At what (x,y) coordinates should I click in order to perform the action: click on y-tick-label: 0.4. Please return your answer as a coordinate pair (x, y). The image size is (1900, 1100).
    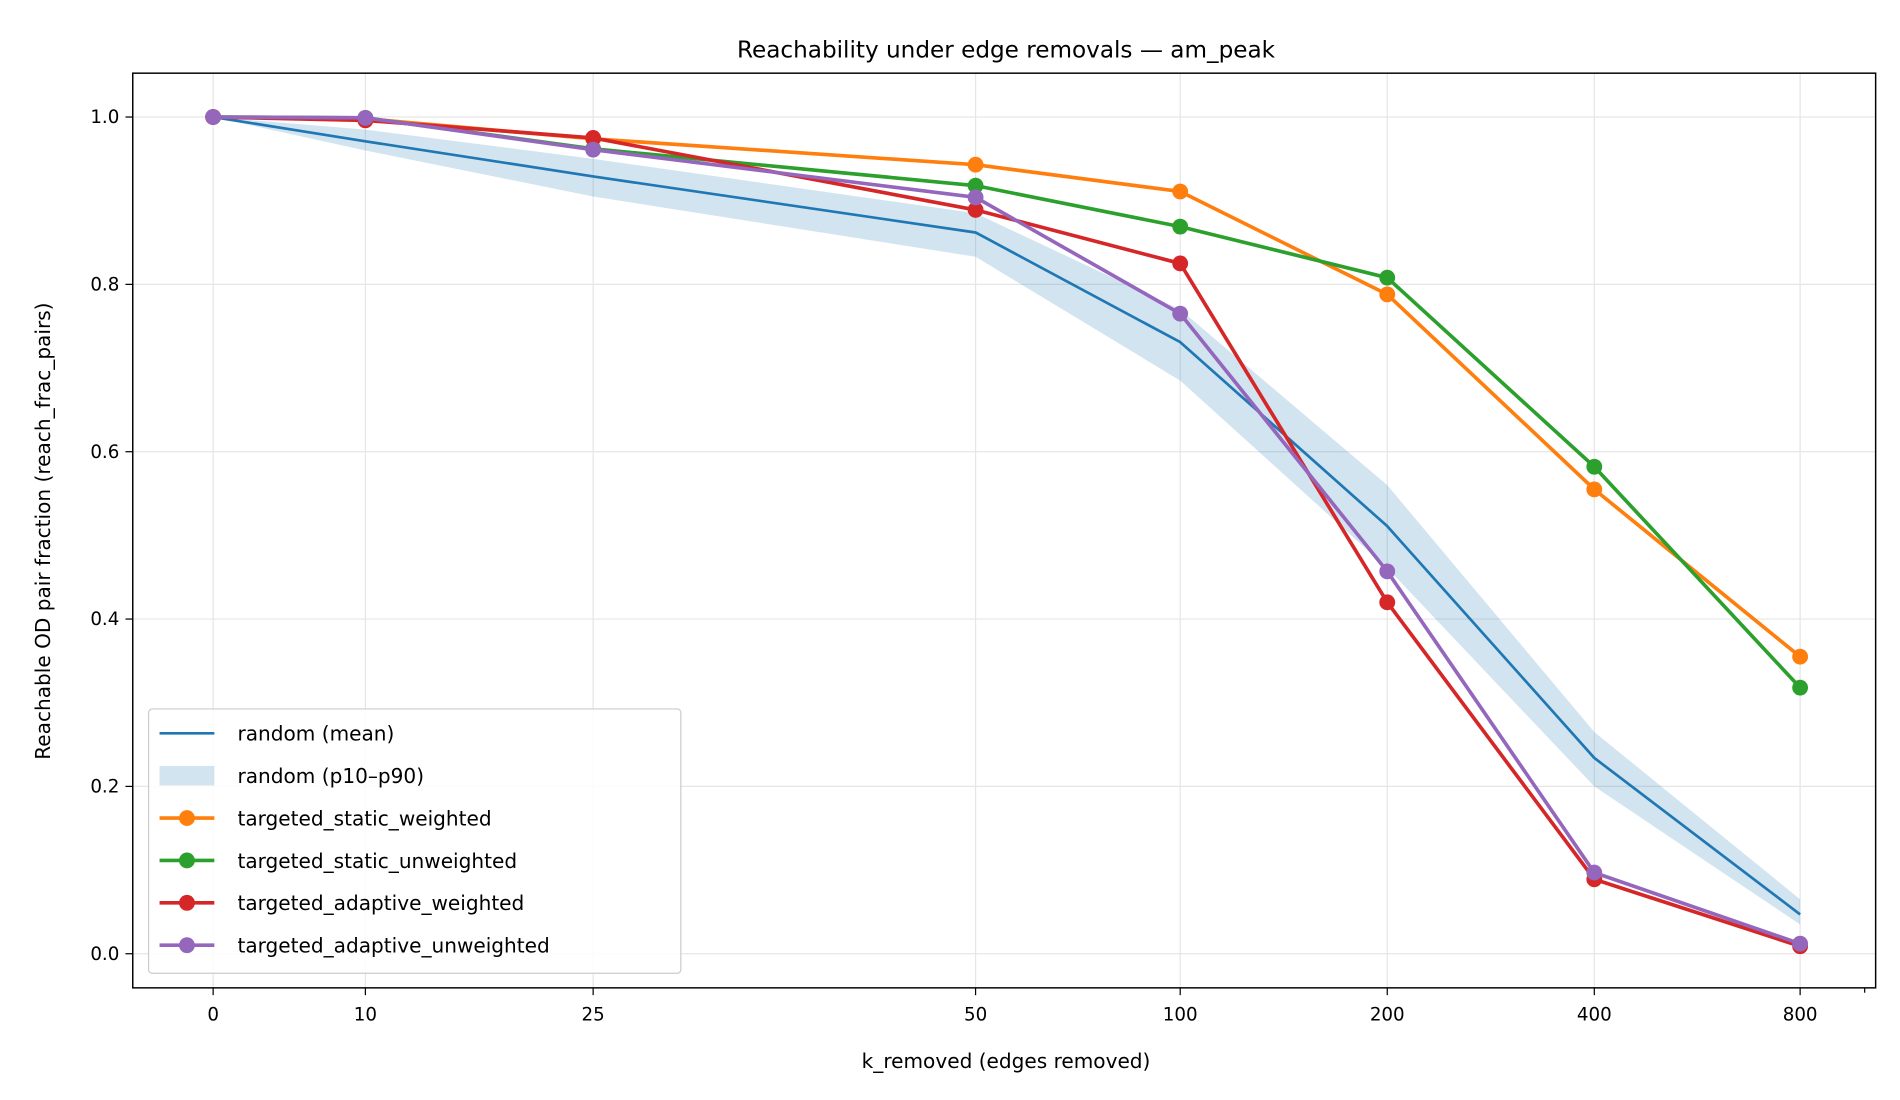
    Looking at the image, I should click on (104, 619).